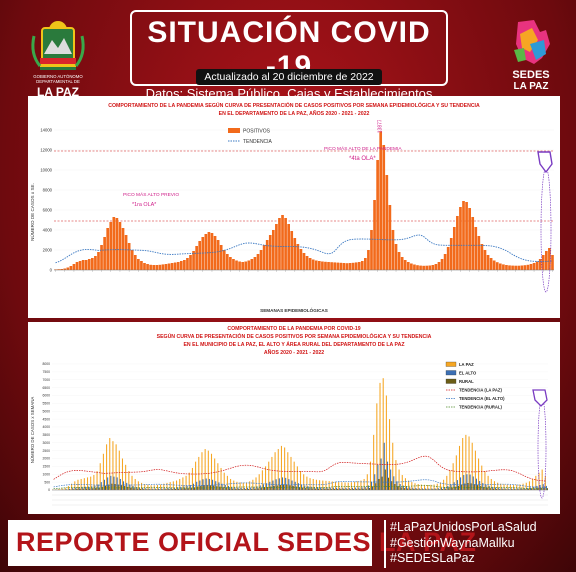 The width and height of the screenshot is (576, 572). Describe the element at coordinates (46, 170) in the screenshot. I see `chart1-y-tick-label: 10000` at that location.